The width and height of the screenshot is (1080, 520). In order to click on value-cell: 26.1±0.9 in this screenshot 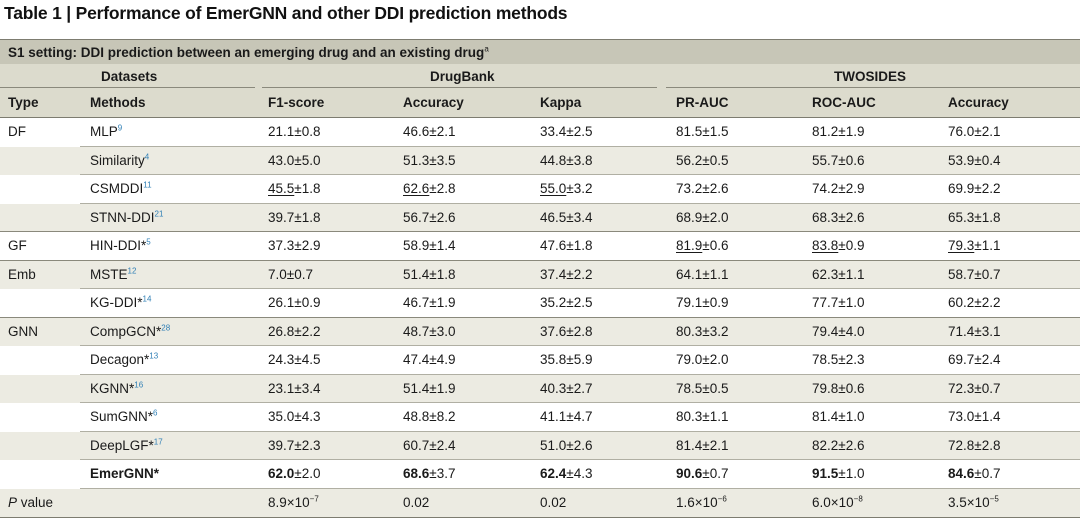, I will do `click(294, 302)`.